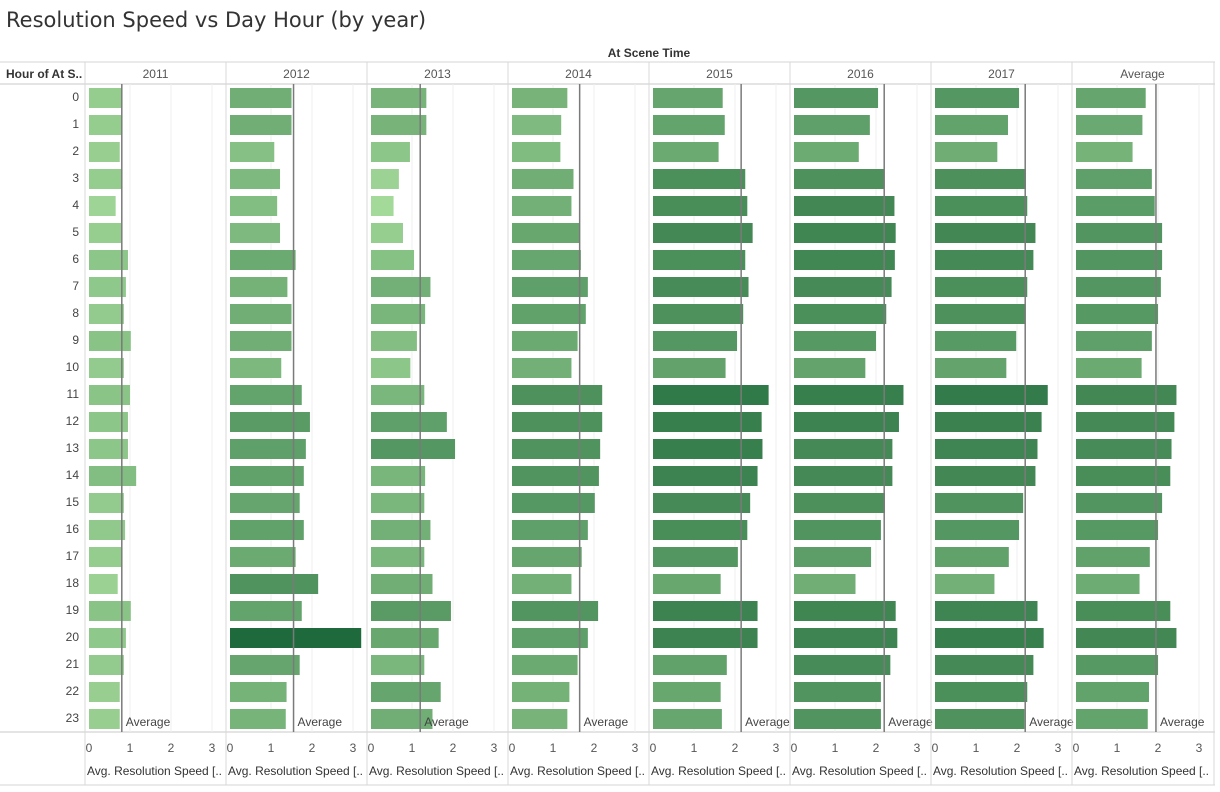 The height and width of the screenshot is (792, 1220). Describe the element at coordinates (75, 232) in the screenshot. I see `row-label-hour: 5` at that location.